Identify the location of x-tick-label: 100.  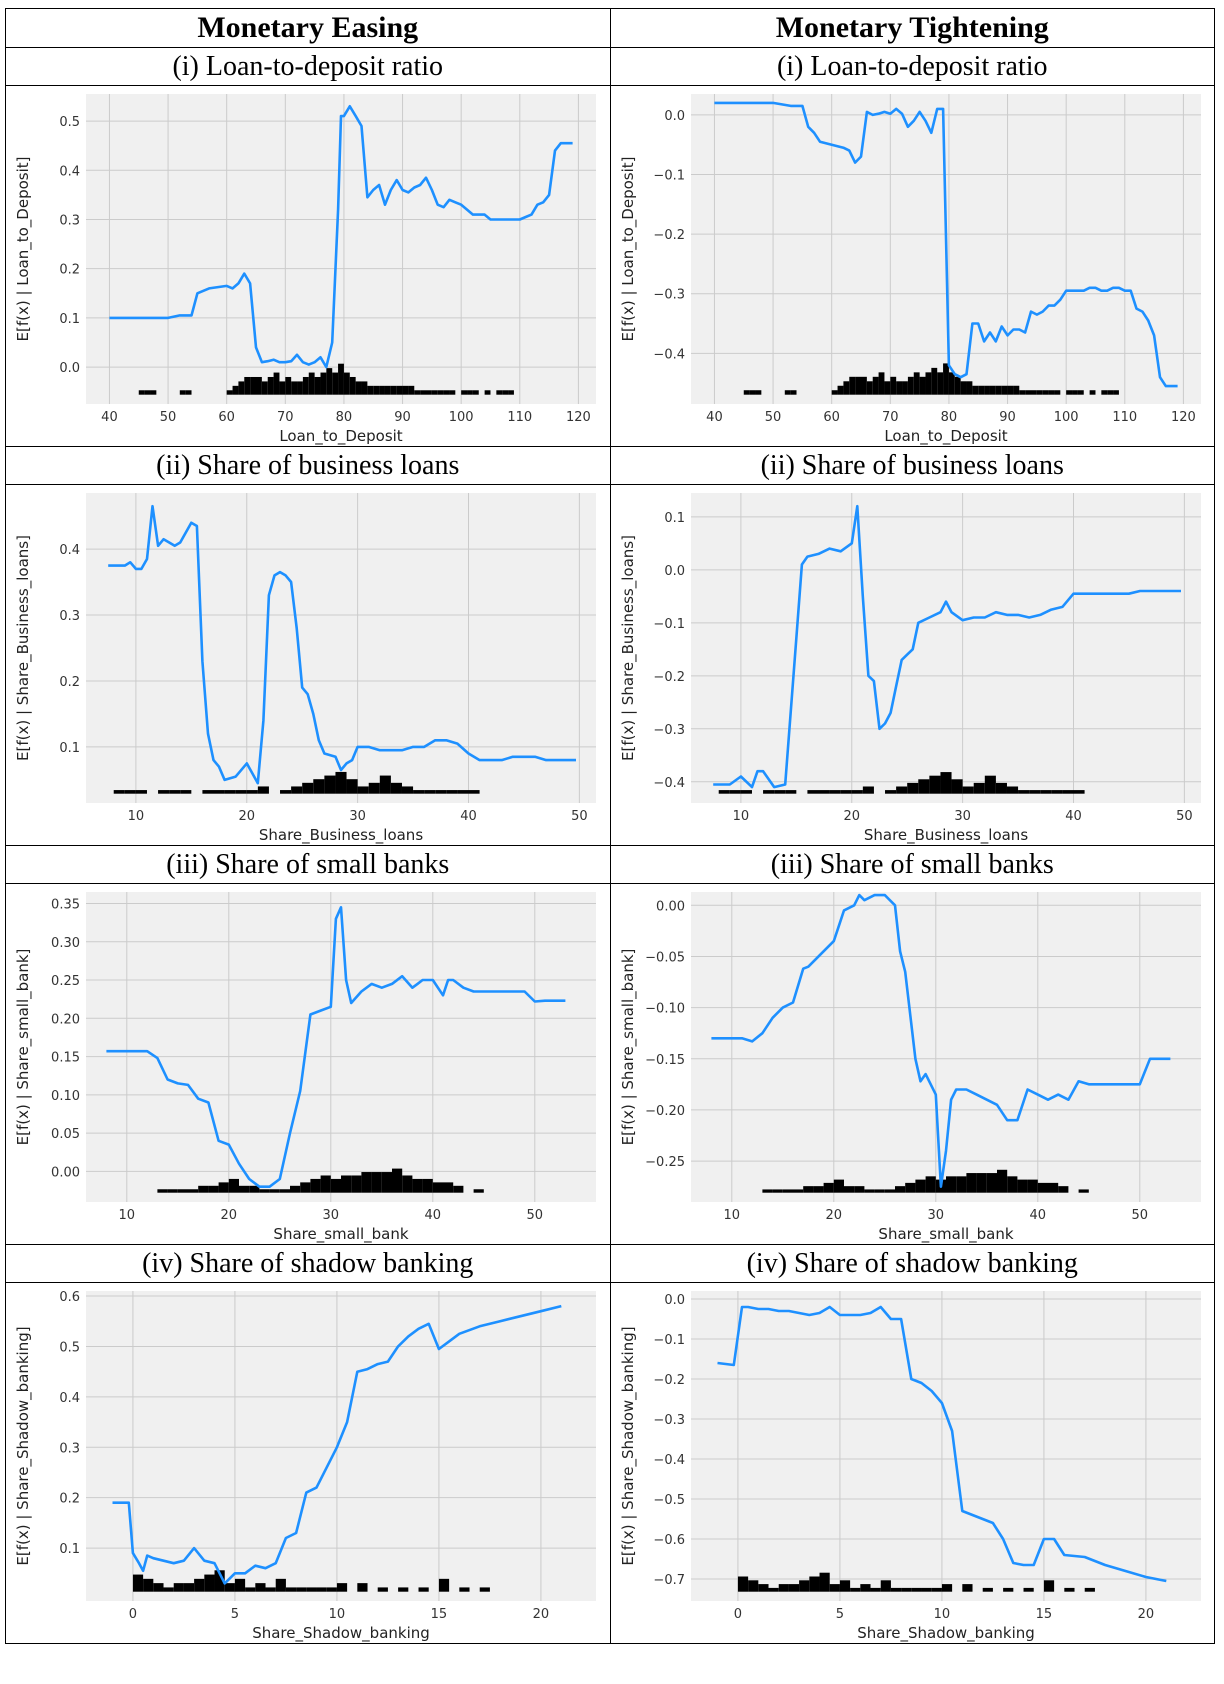
(1065, 417).